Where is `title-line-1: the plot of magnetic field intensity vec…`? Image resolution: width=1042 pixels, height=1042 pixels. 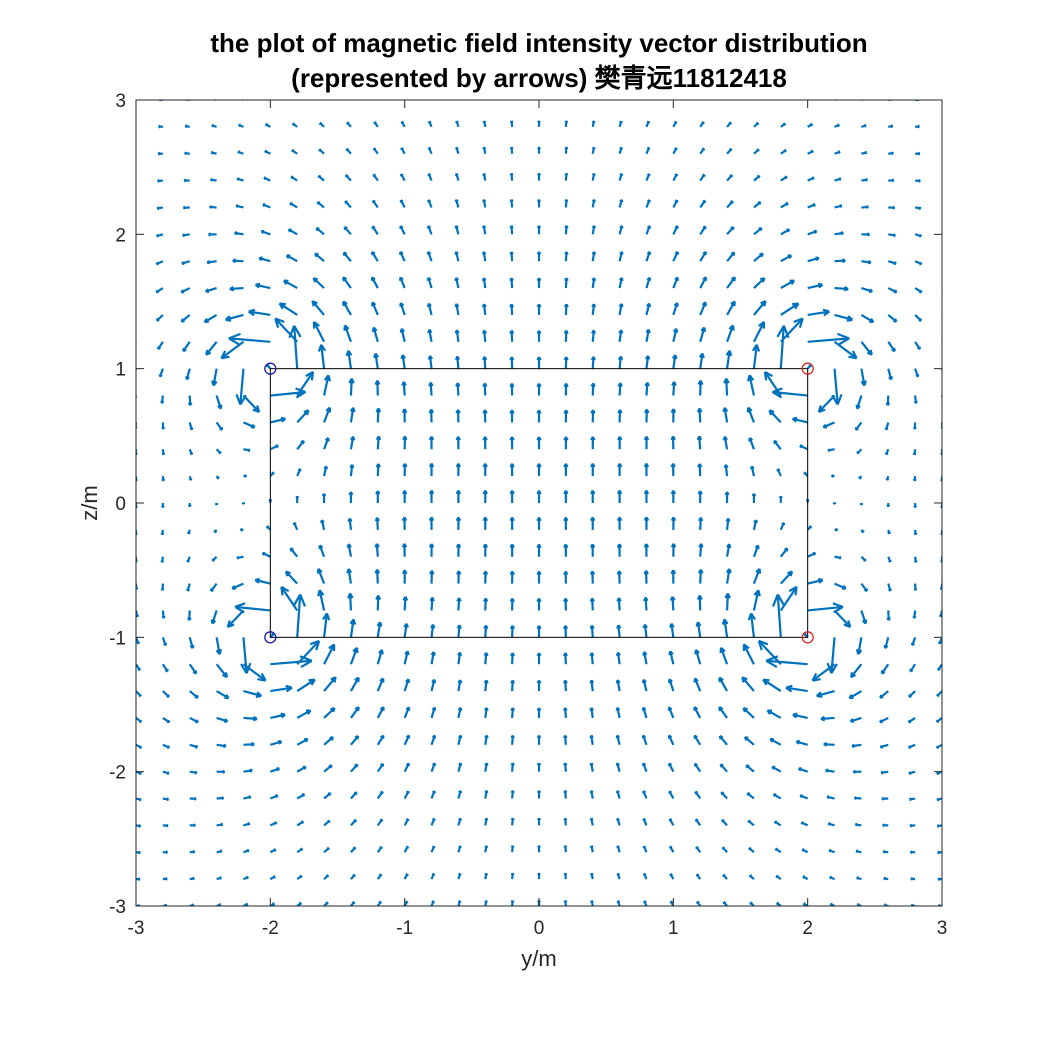 title-line-1: the plot of magnetic field intensity vec… is located at coordinates (538, 43).